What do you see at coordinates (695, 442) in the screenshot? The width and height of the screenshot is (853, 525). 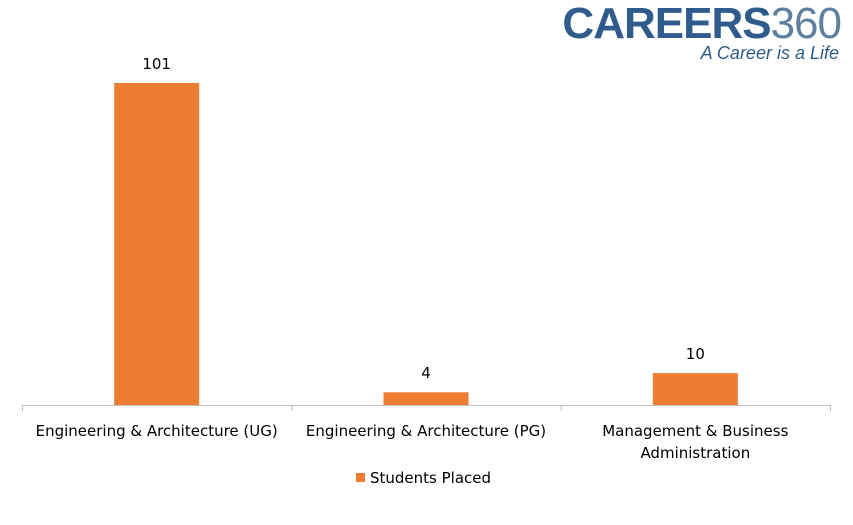 I see `category-label: Management & Business Administration` at bounding box center [695, 442].